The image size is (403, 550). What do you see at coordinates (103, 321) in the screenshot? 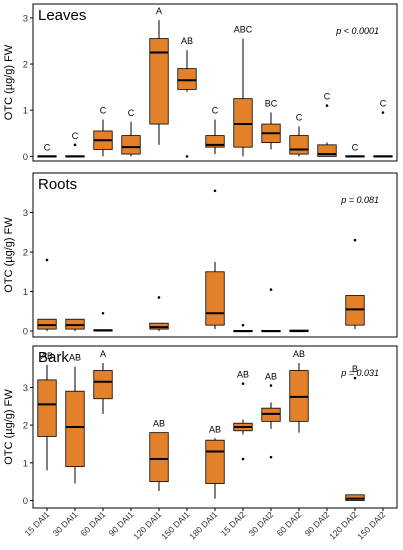
I see `box-60-dai1` at bounding box center [103, 321].